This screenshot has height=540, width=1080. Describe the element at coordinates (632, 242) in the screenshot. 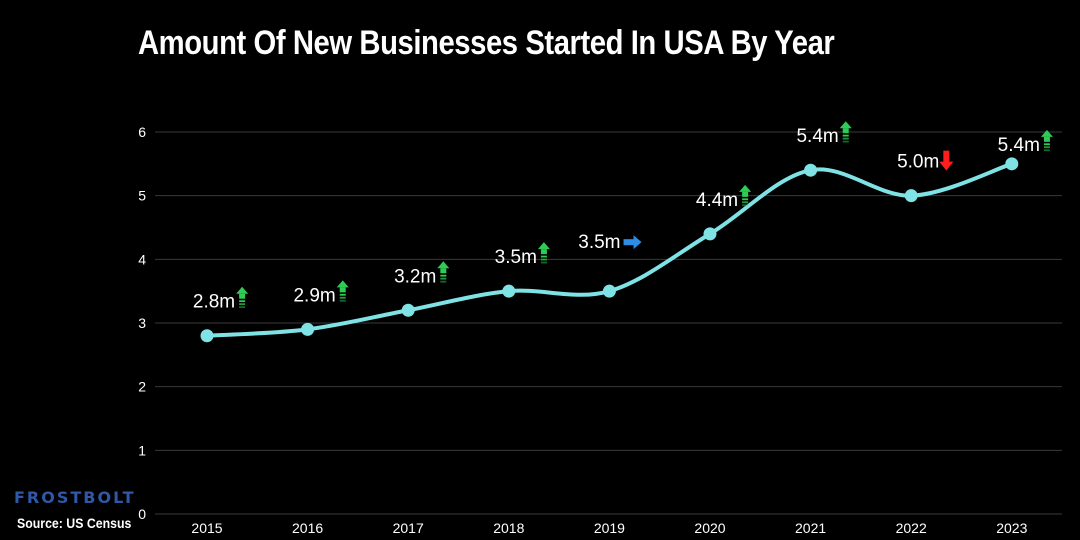

I see `trend-flat-icon` at that location.